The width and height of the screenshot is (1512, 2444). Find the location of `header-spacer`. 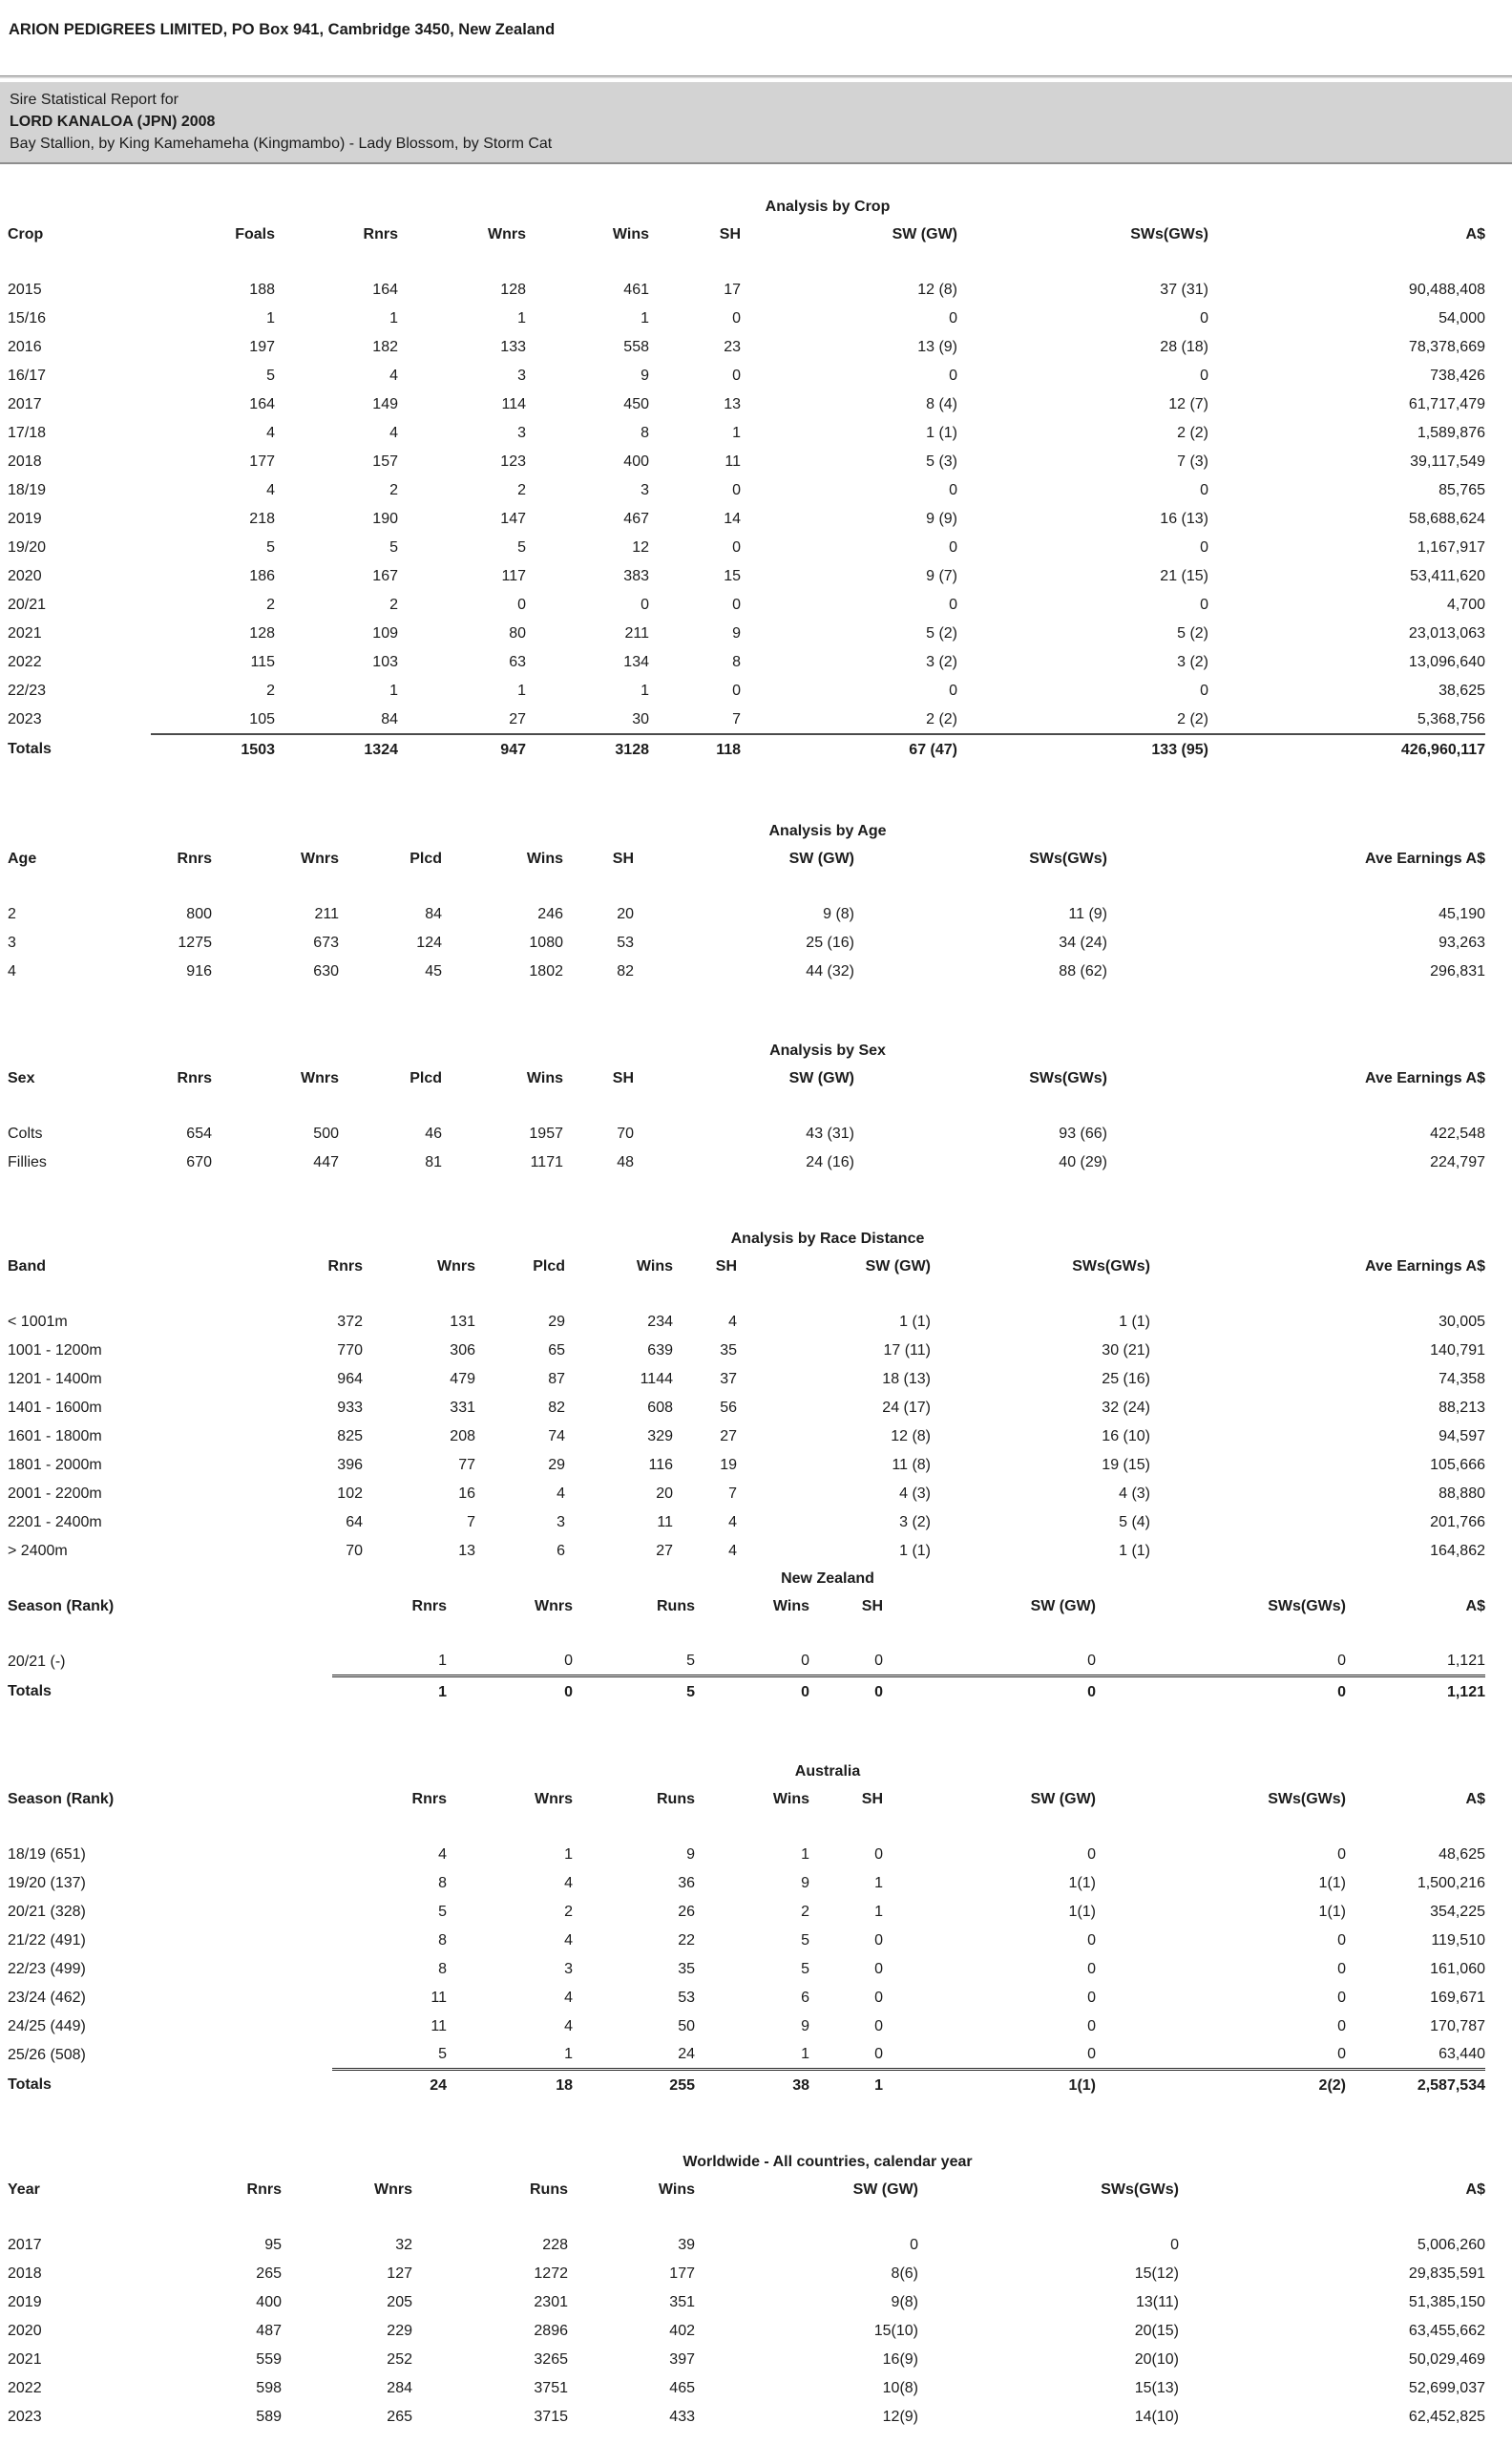

header-spacer is located at coordinates (746, 264).